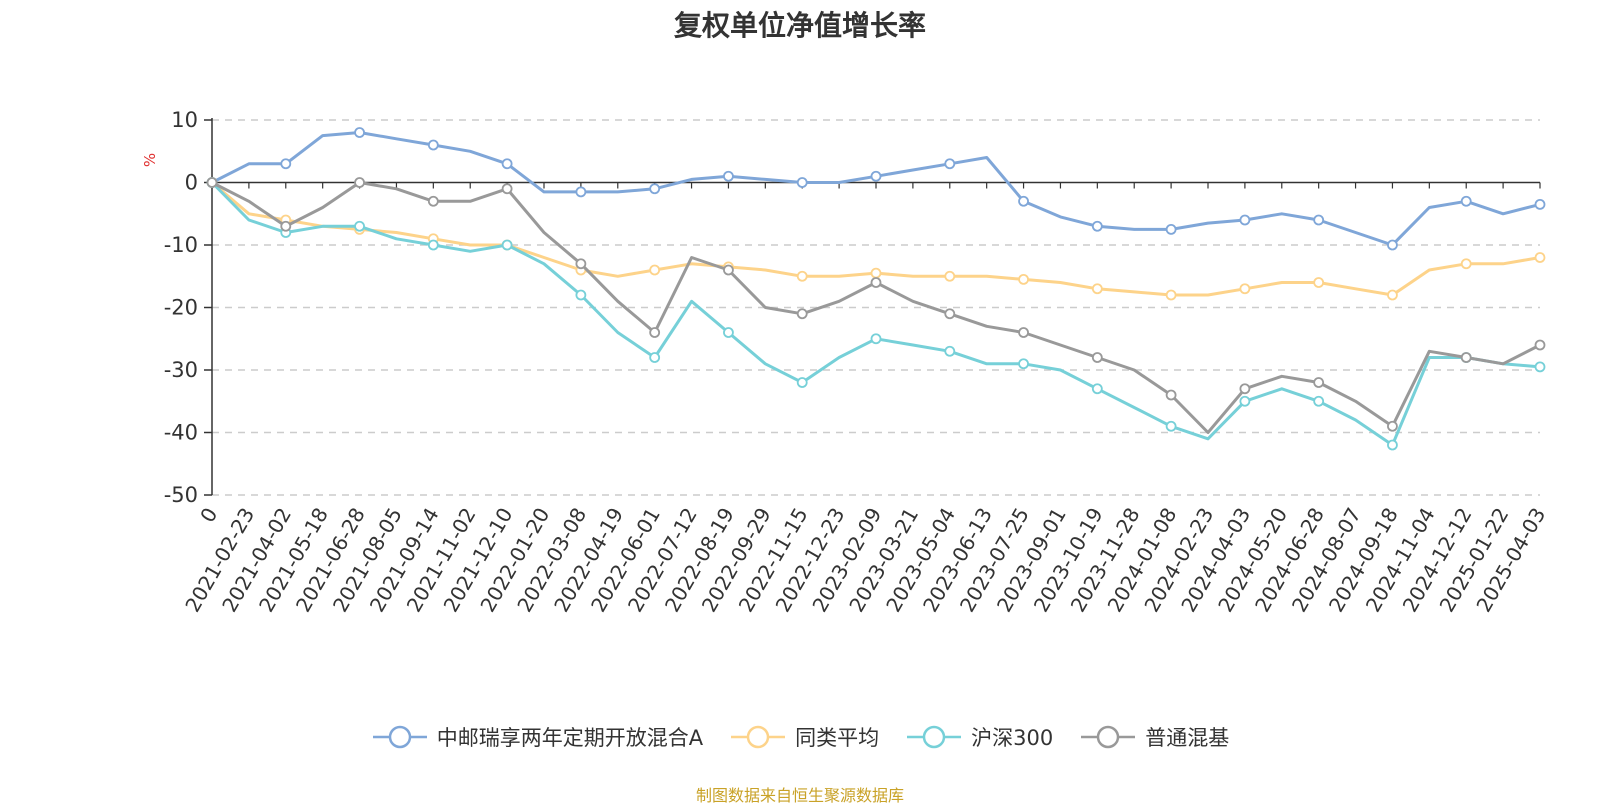 The height and width of the screenshot is (806, 1600). I want to click on x-tick-label: 0, so click(208, 515).